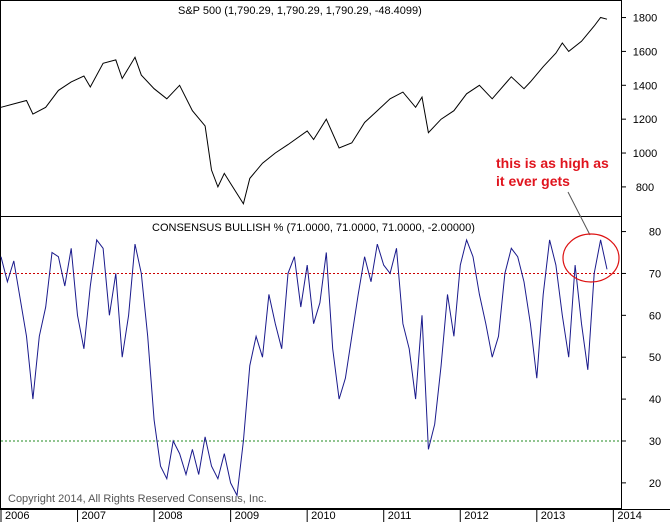 The image size is (670, 522). I want to click on x-tick-label: 2012, so click(476, 516).